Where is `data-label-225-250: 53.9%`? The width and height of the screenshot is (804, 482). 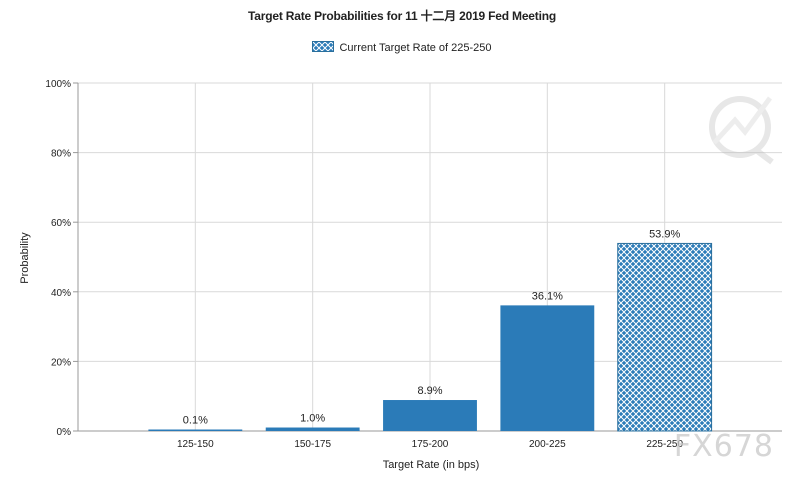
data-label-225-250: 53.9% is located at coordinates (664, 234).